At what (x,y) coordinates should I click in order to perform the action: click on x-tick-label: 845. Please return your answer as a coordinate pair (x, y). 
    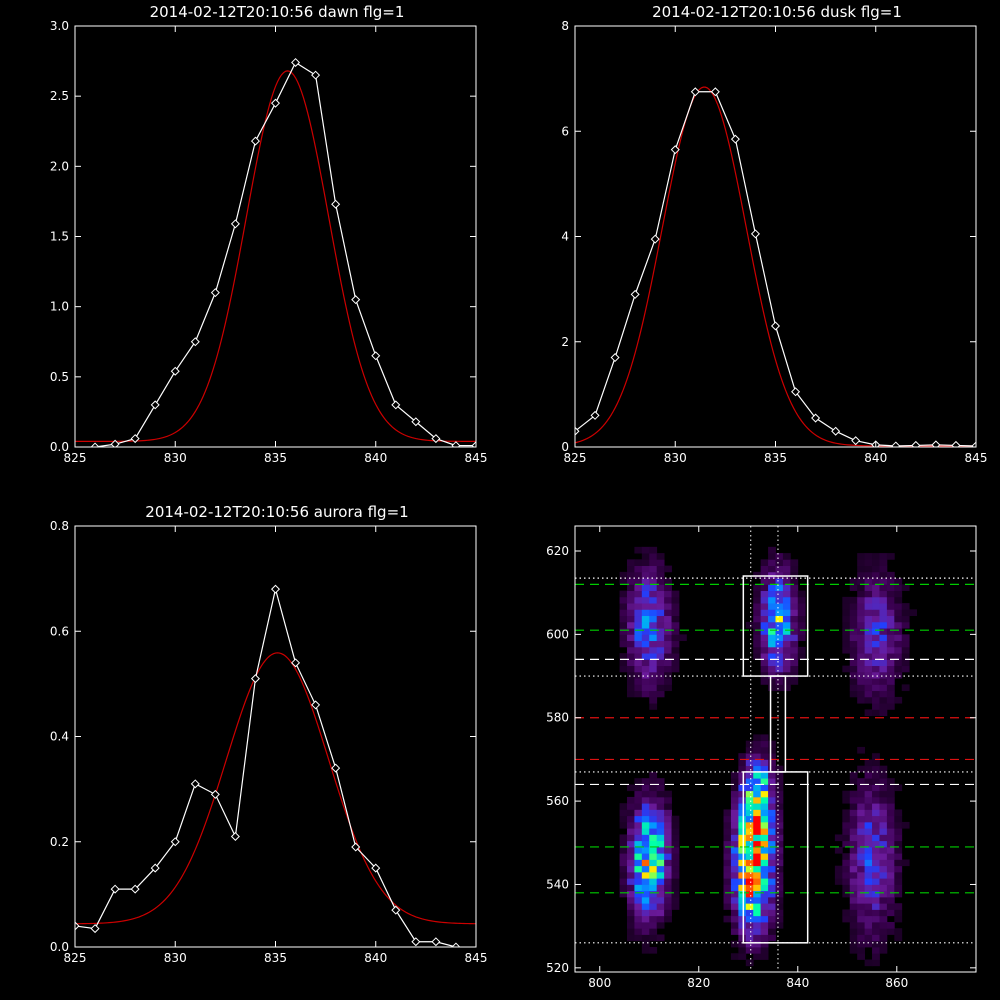
    Looking at the image, I should click on (476, 958).